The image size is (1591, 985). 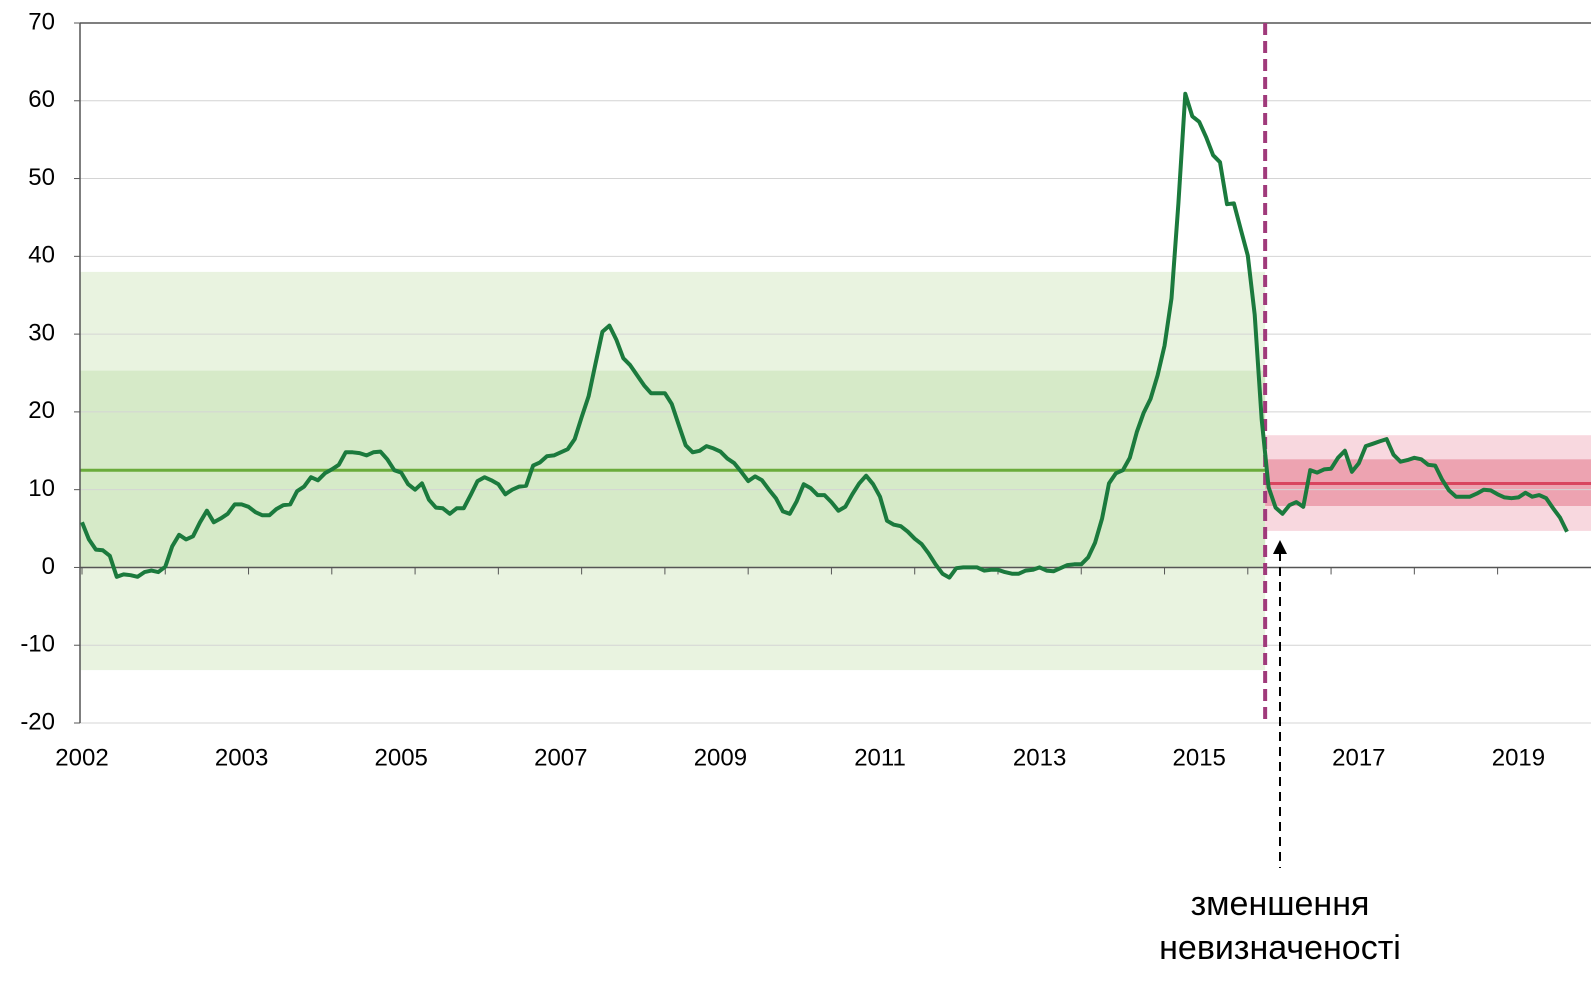 I want to click on x-tick-label: 2002, so click(x=81, y=757).